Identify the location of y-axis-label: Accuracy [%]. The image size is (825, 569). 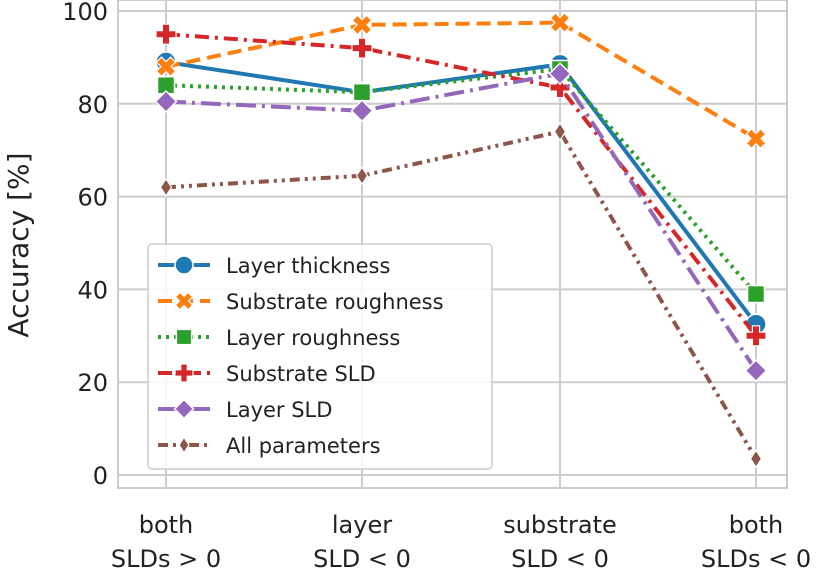
(18, 244).